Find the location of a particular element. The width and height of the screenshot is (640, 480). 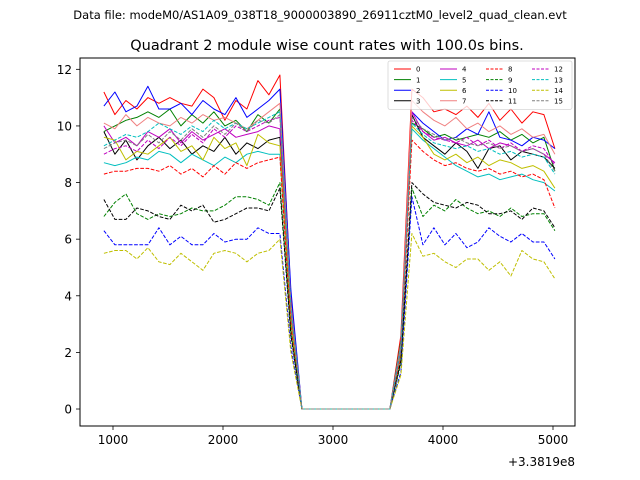

legend-label-12: 12 is located at coordinates (558, 70).